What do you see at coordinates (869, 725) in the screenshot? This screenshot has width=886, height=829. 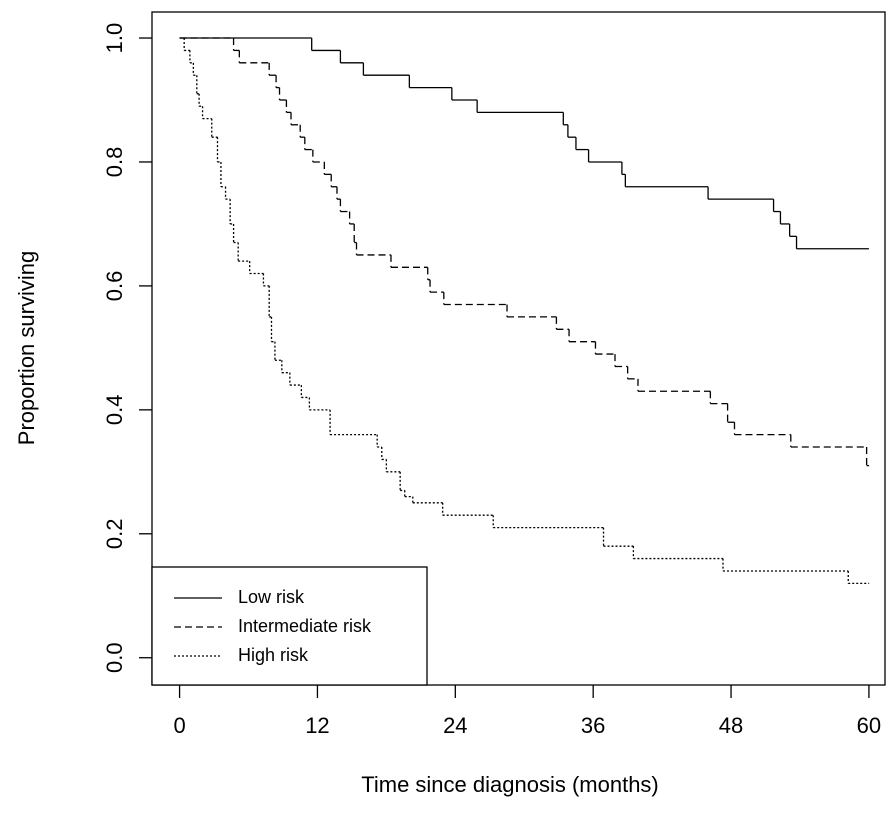 I see `x-tick-label: 60` at bounding box center [869, 725].